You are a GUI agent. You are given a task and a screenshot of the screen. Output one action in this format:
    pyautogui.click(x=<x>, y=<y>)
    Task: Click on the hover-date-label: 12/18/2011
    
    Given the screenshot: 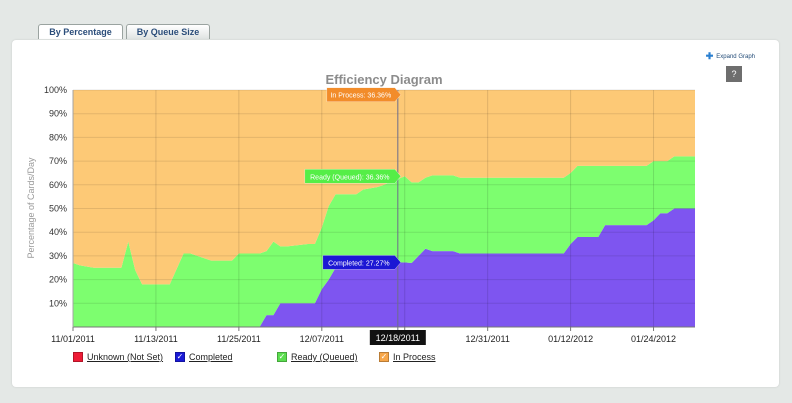 What is the action you would take?
    pyautogui.click(x=398, y=338)
    